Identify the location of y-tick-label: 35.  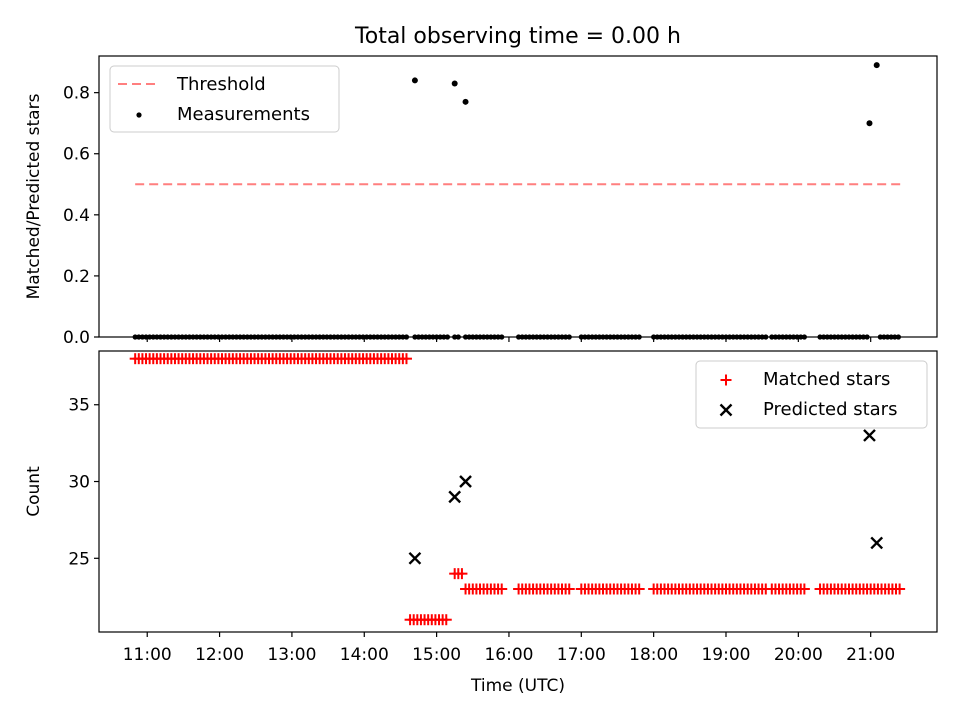
(79, 406).